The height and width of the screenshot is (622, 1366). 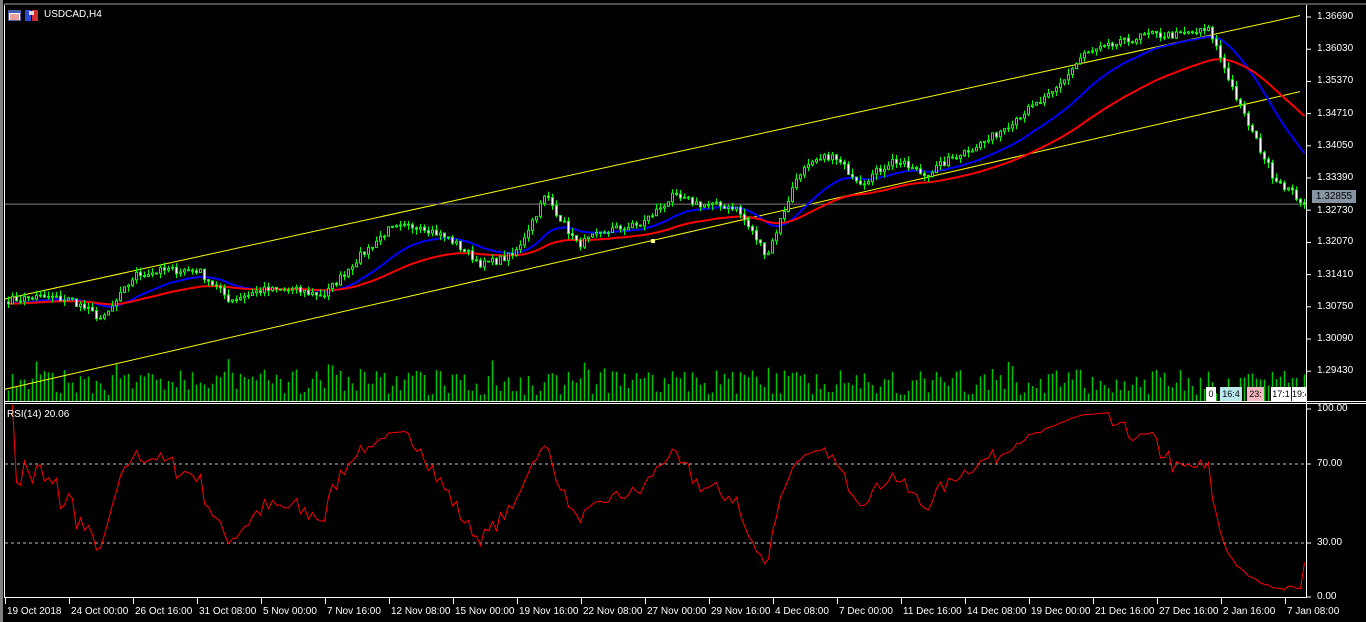 I want to click on time-axis-label: 27 Nov 00:00, so click(x=677, y=611).